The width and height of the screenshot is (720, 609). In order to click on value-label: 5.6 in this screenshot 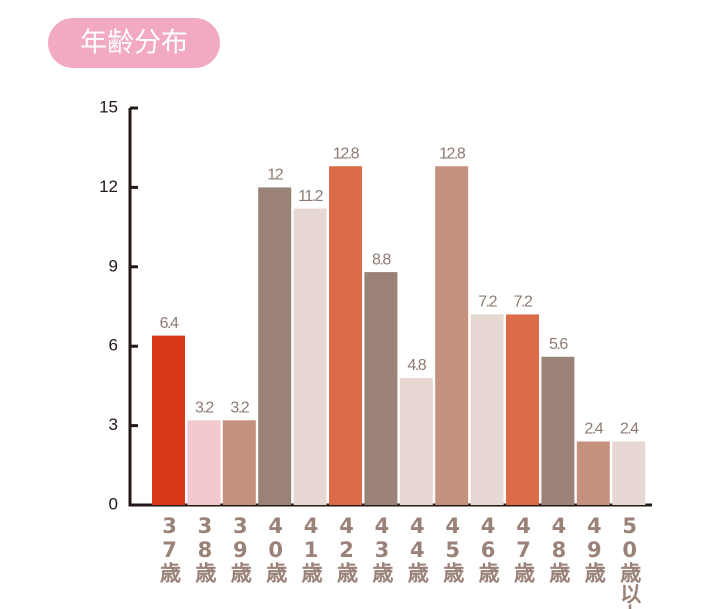, I will do `click(558, 344)`.